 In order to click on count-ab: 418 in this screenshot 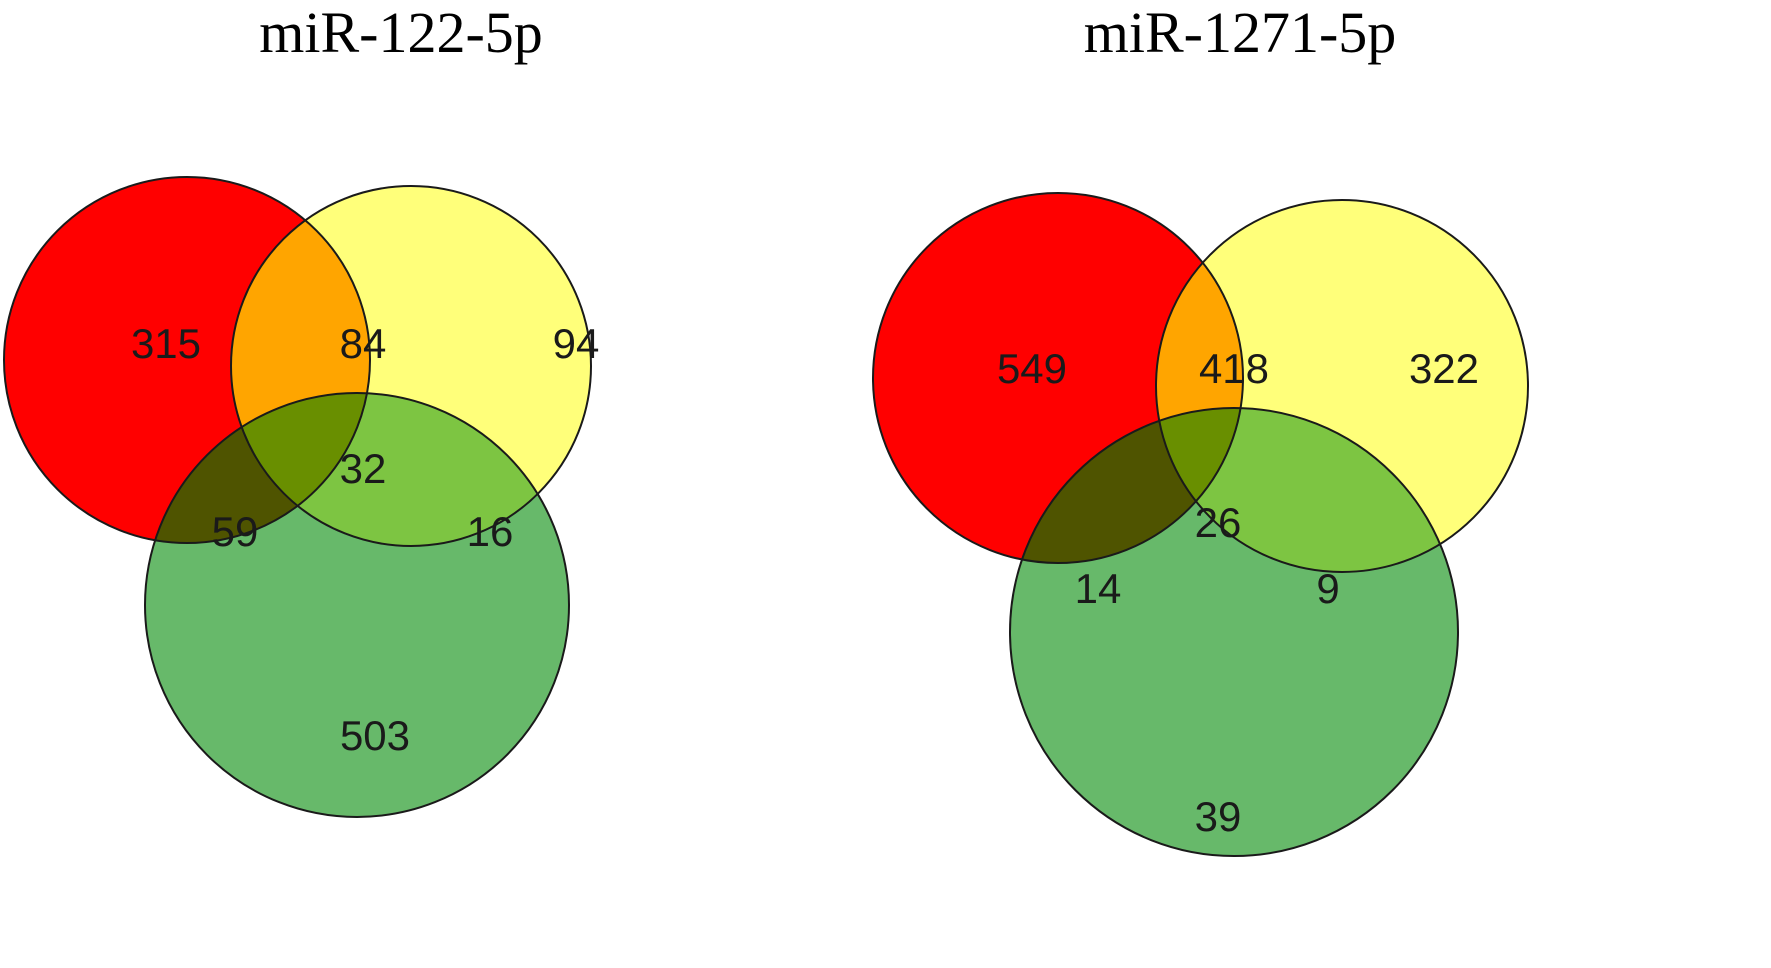, I will do `click(1234, 368)`.